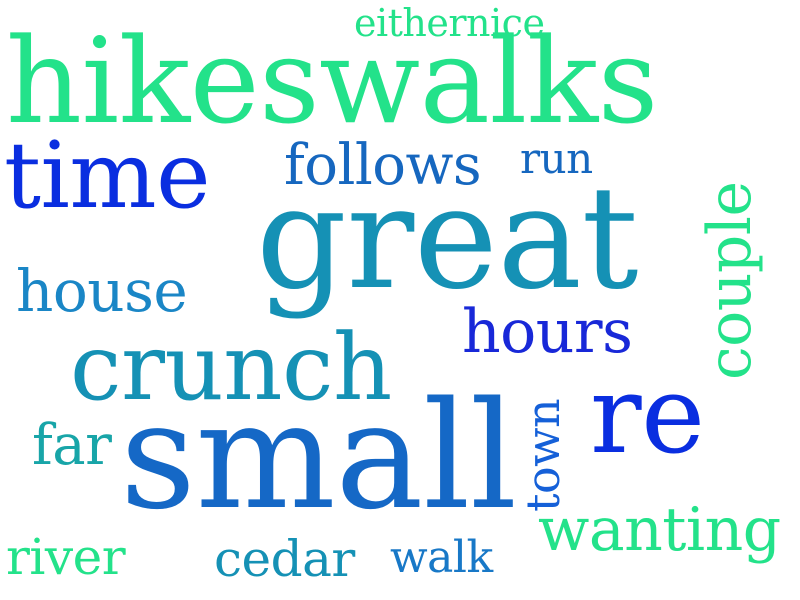  Describe the element at coordinates (284, 559) in the screenshot. I see `word-cedar: cedar` at that location.